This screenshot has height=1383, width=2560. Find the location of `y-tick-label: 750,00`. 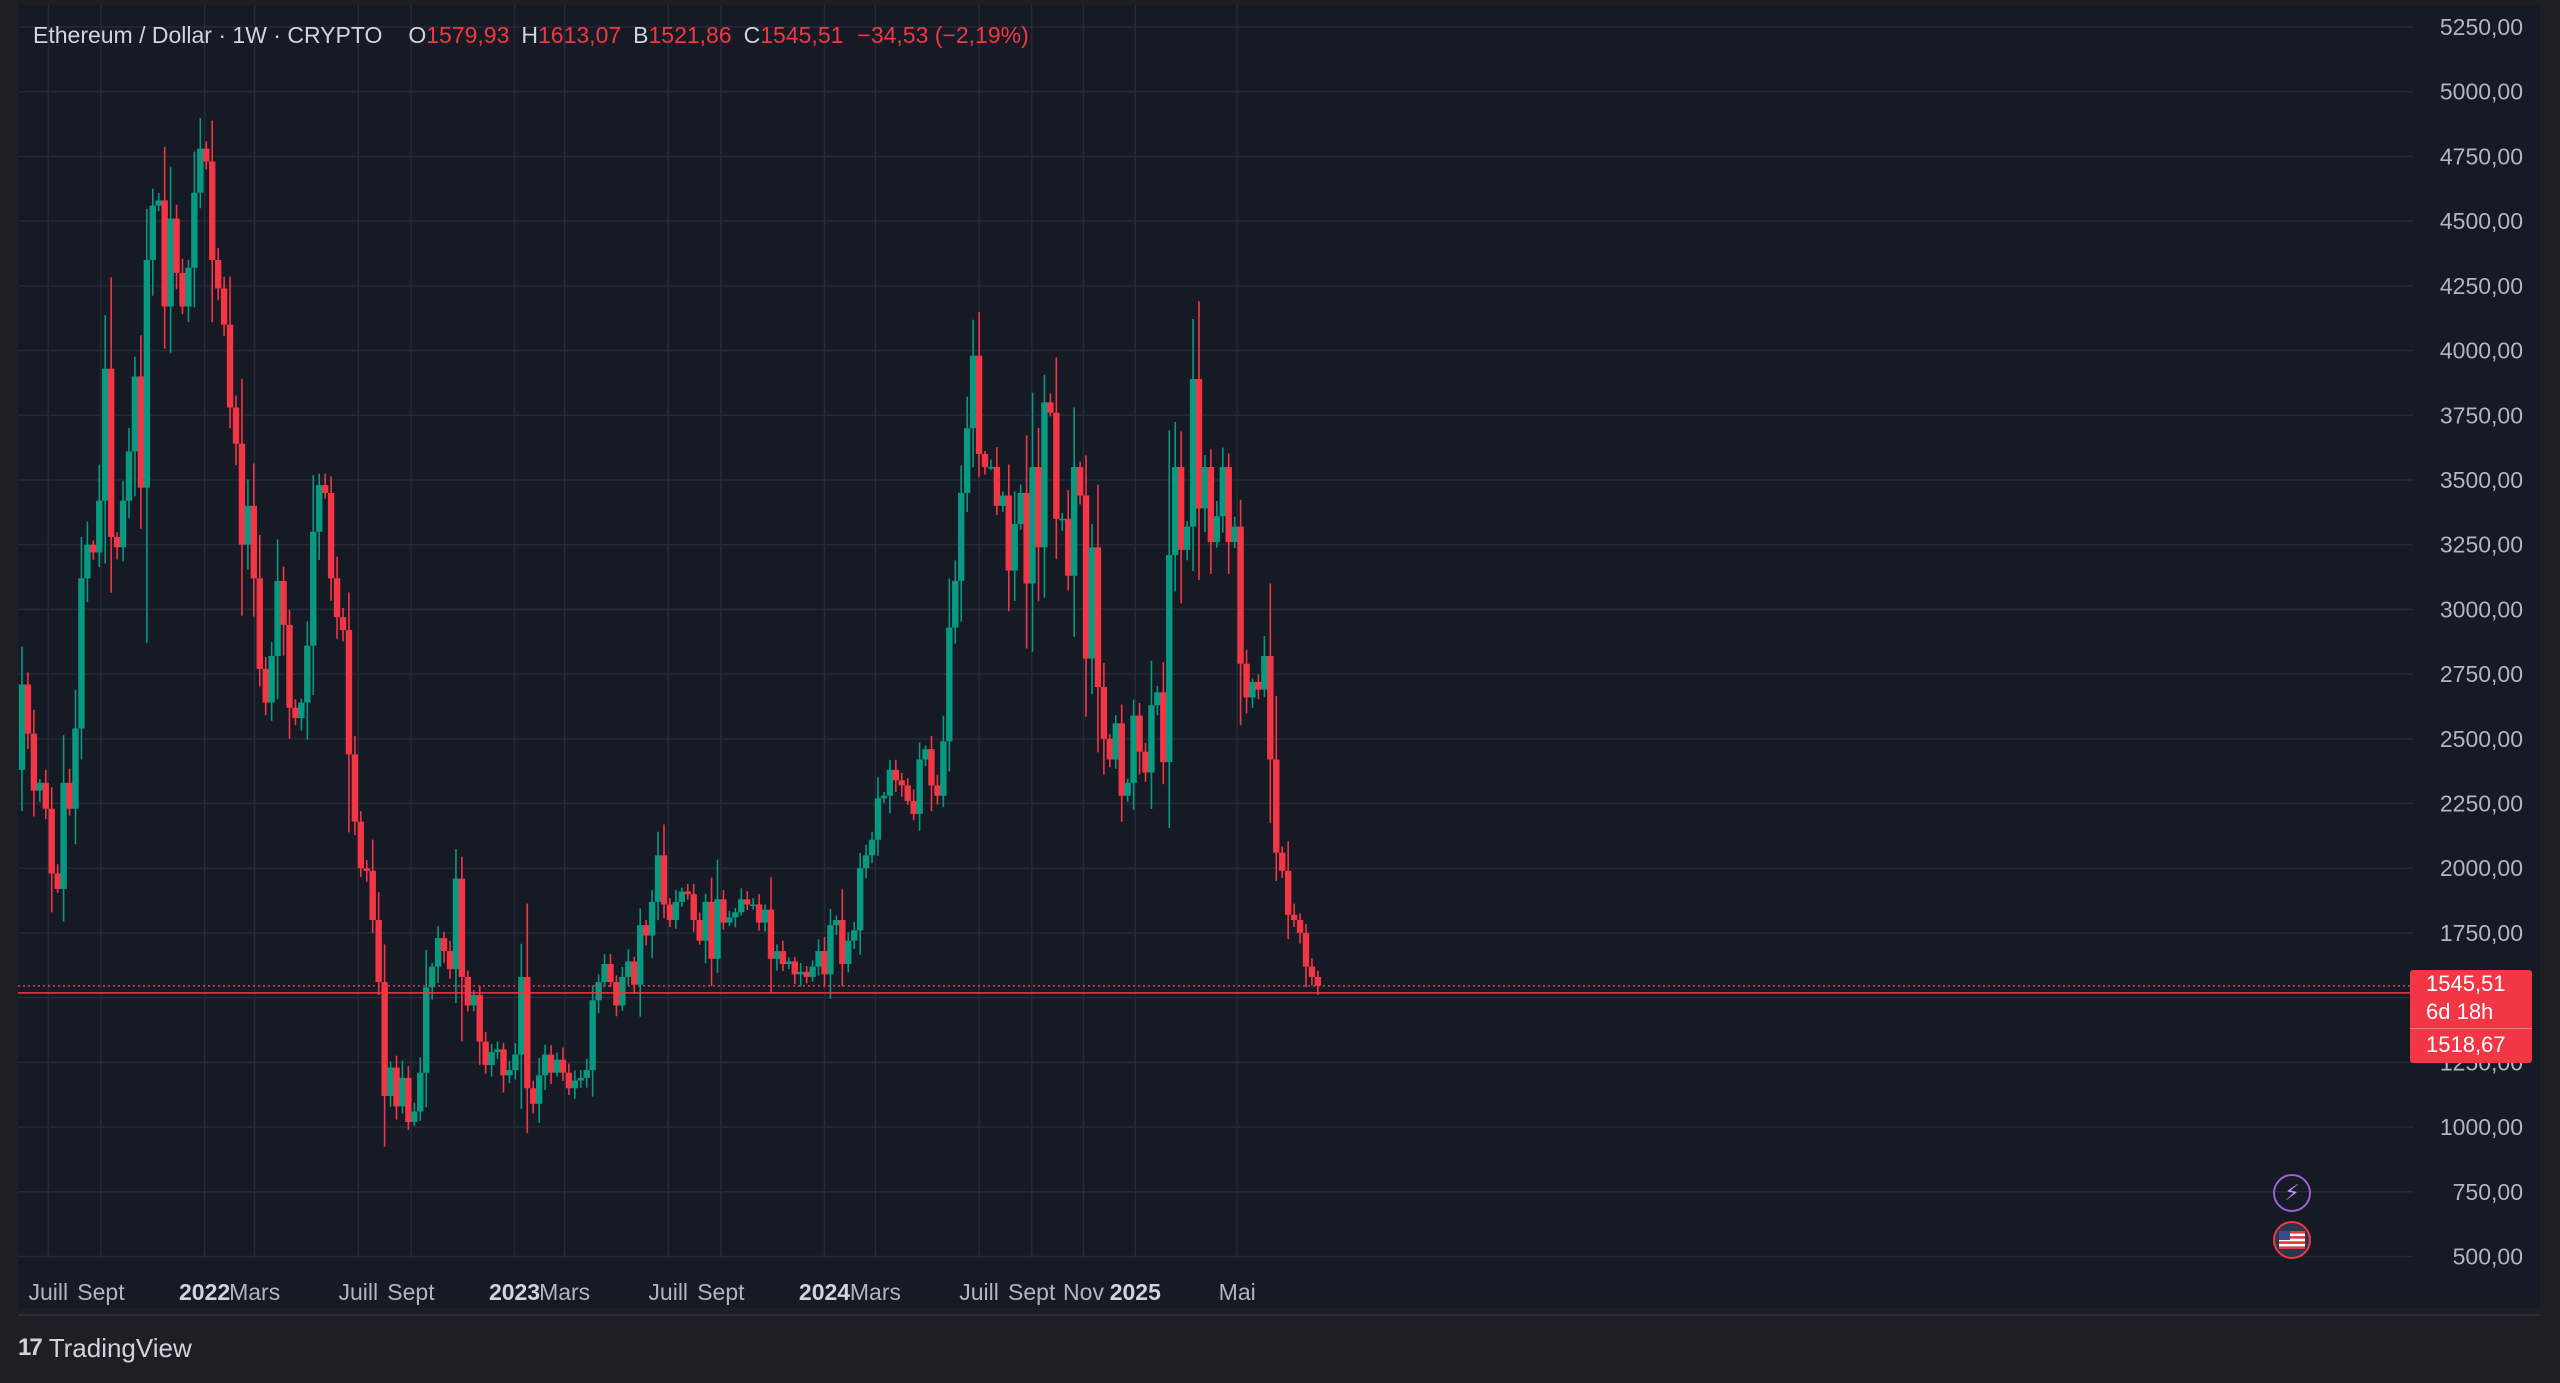

y-tick-label: 750,00 is located at coordinates (2488, 1192).